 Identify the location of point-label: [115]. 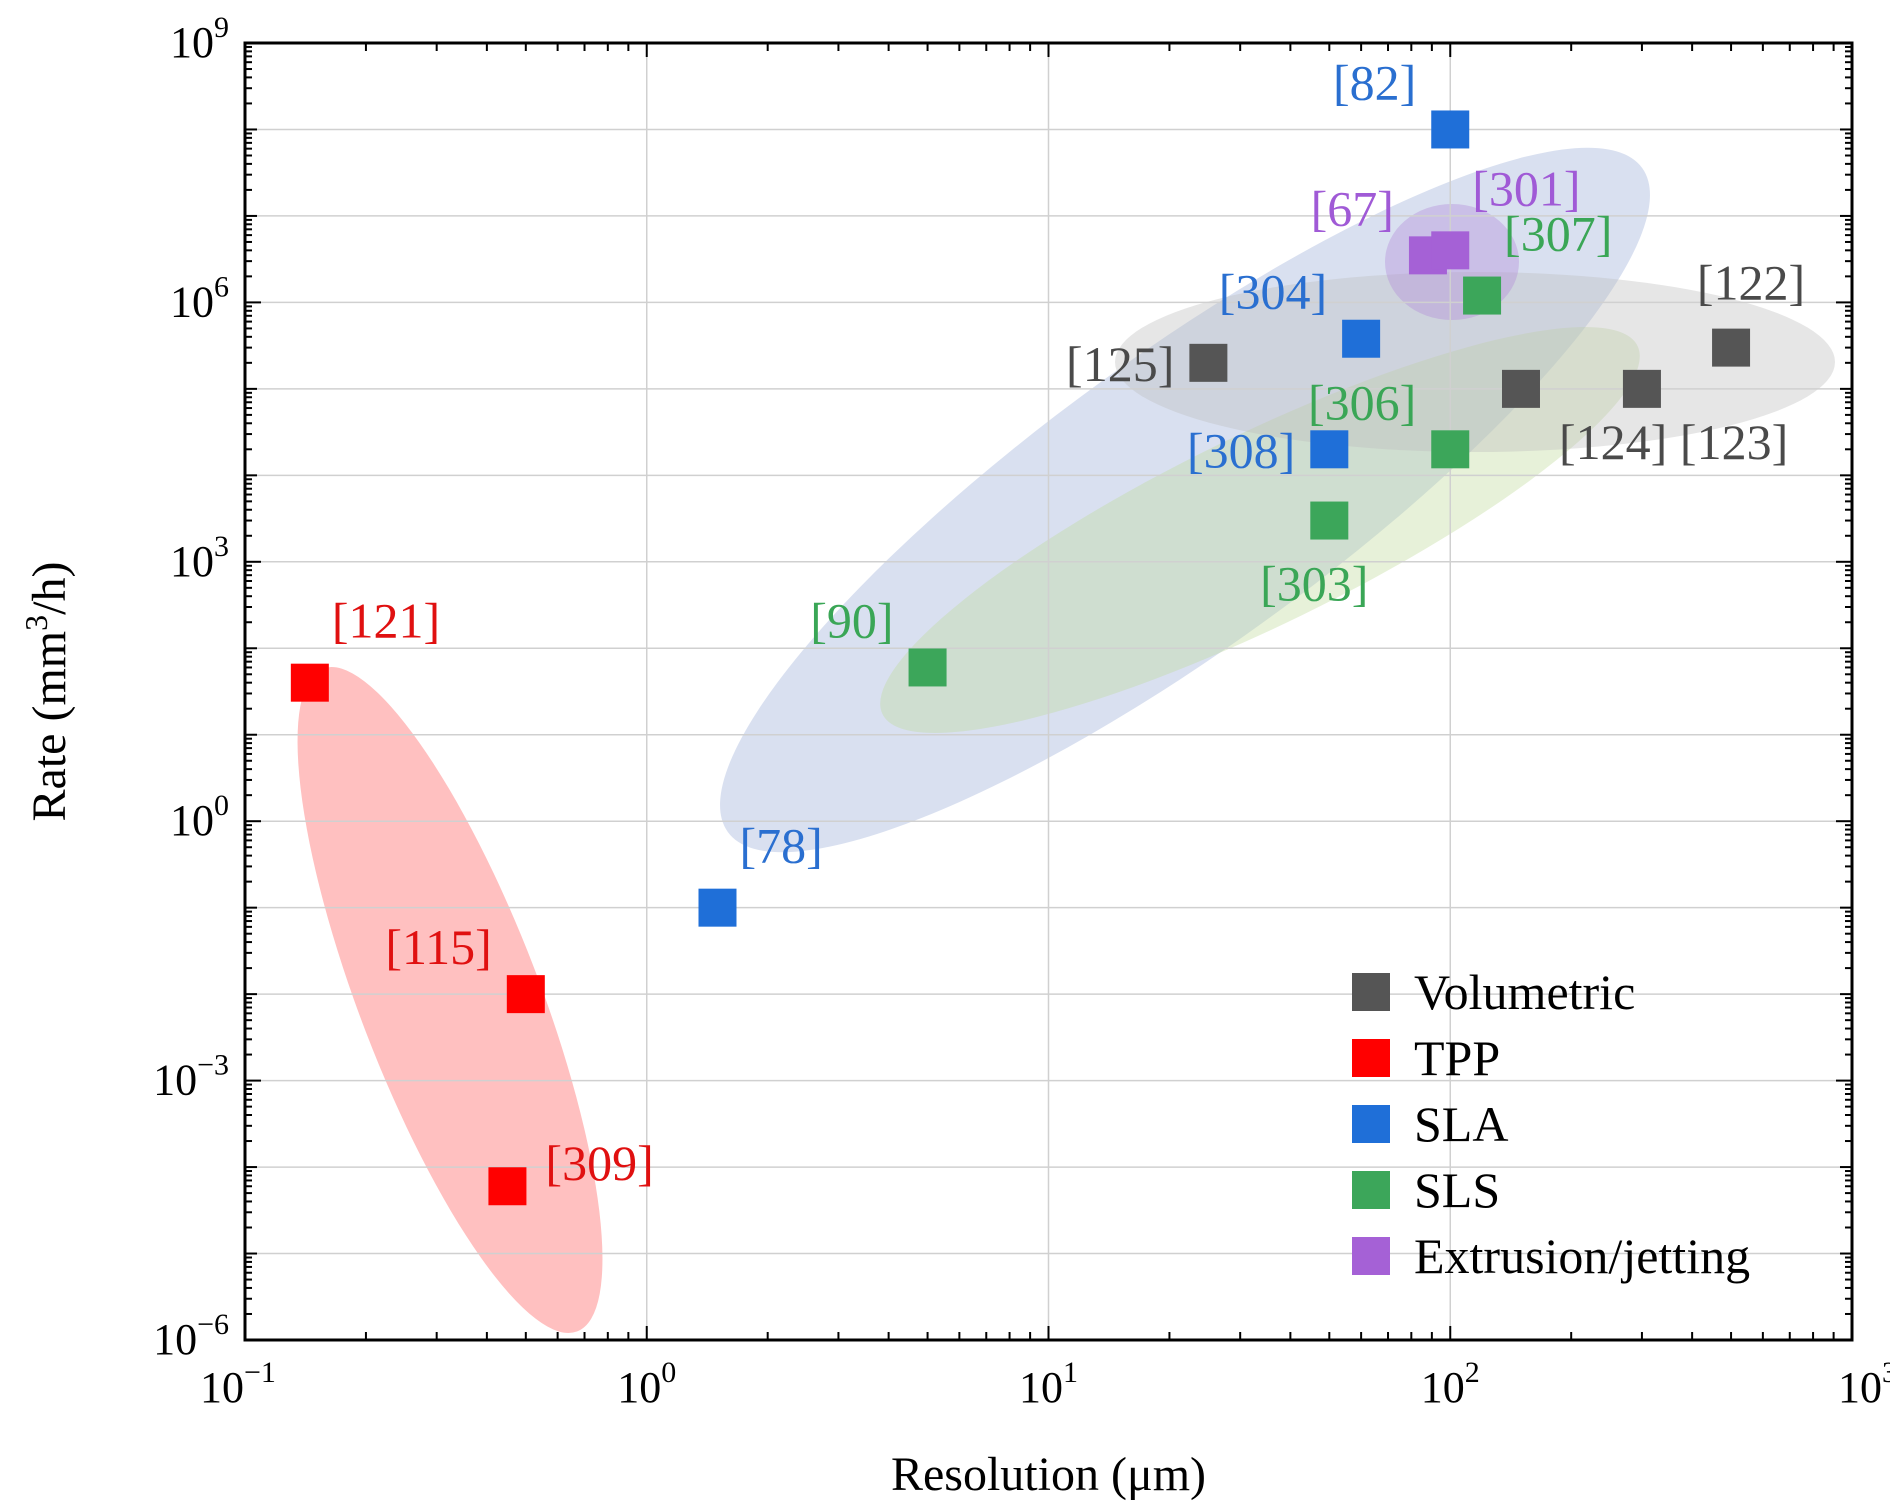
(438, 947).